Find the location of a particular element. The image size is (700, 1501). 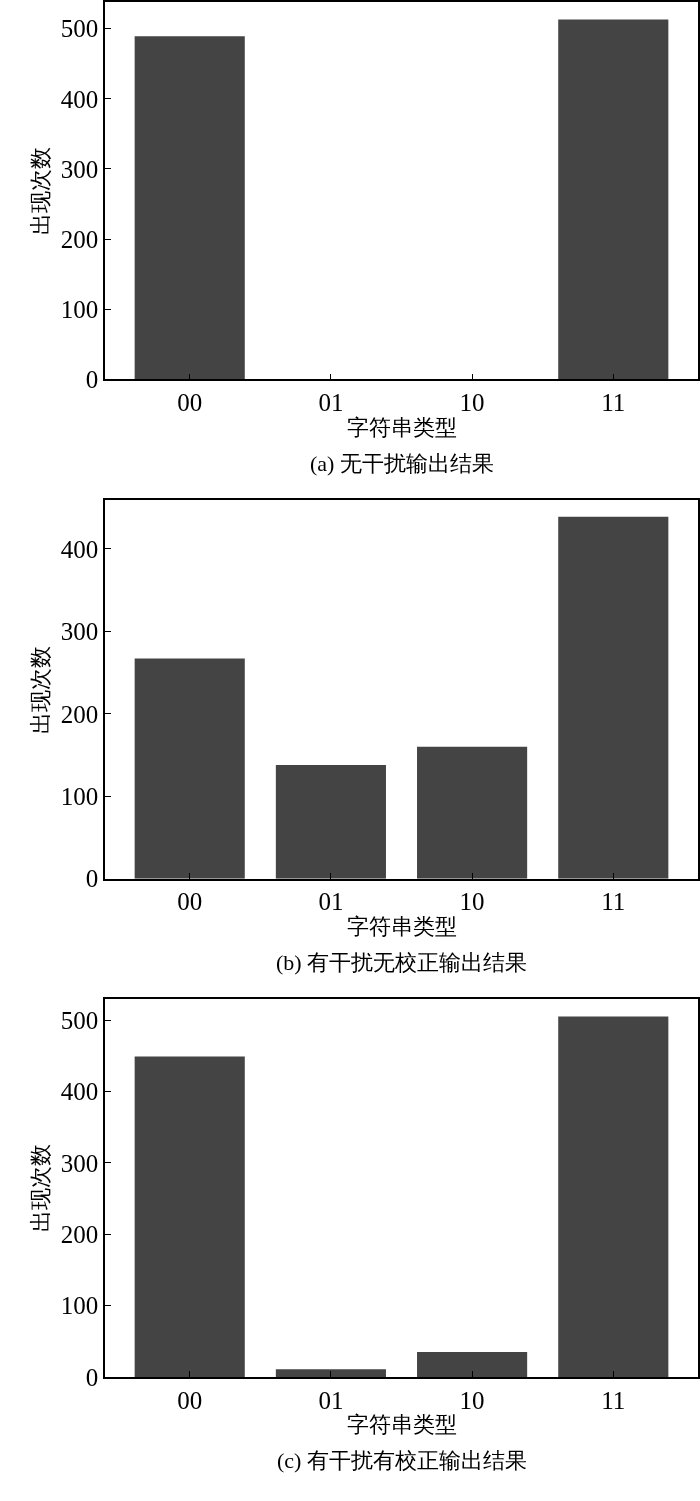

text: (a) 无干扰输出结果 is located at coordinates (402, 463).